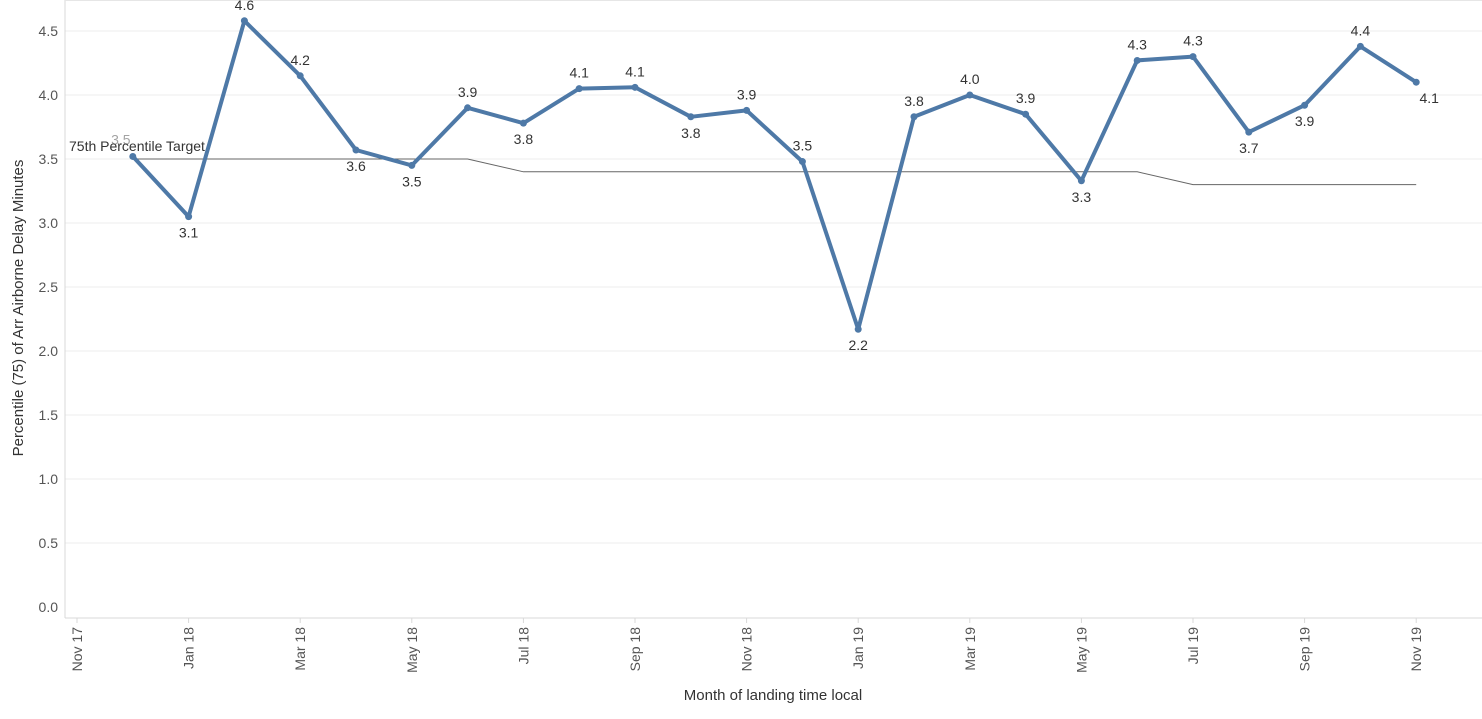  I want to click on y-tick-label: 3.0, so click(49, 223).